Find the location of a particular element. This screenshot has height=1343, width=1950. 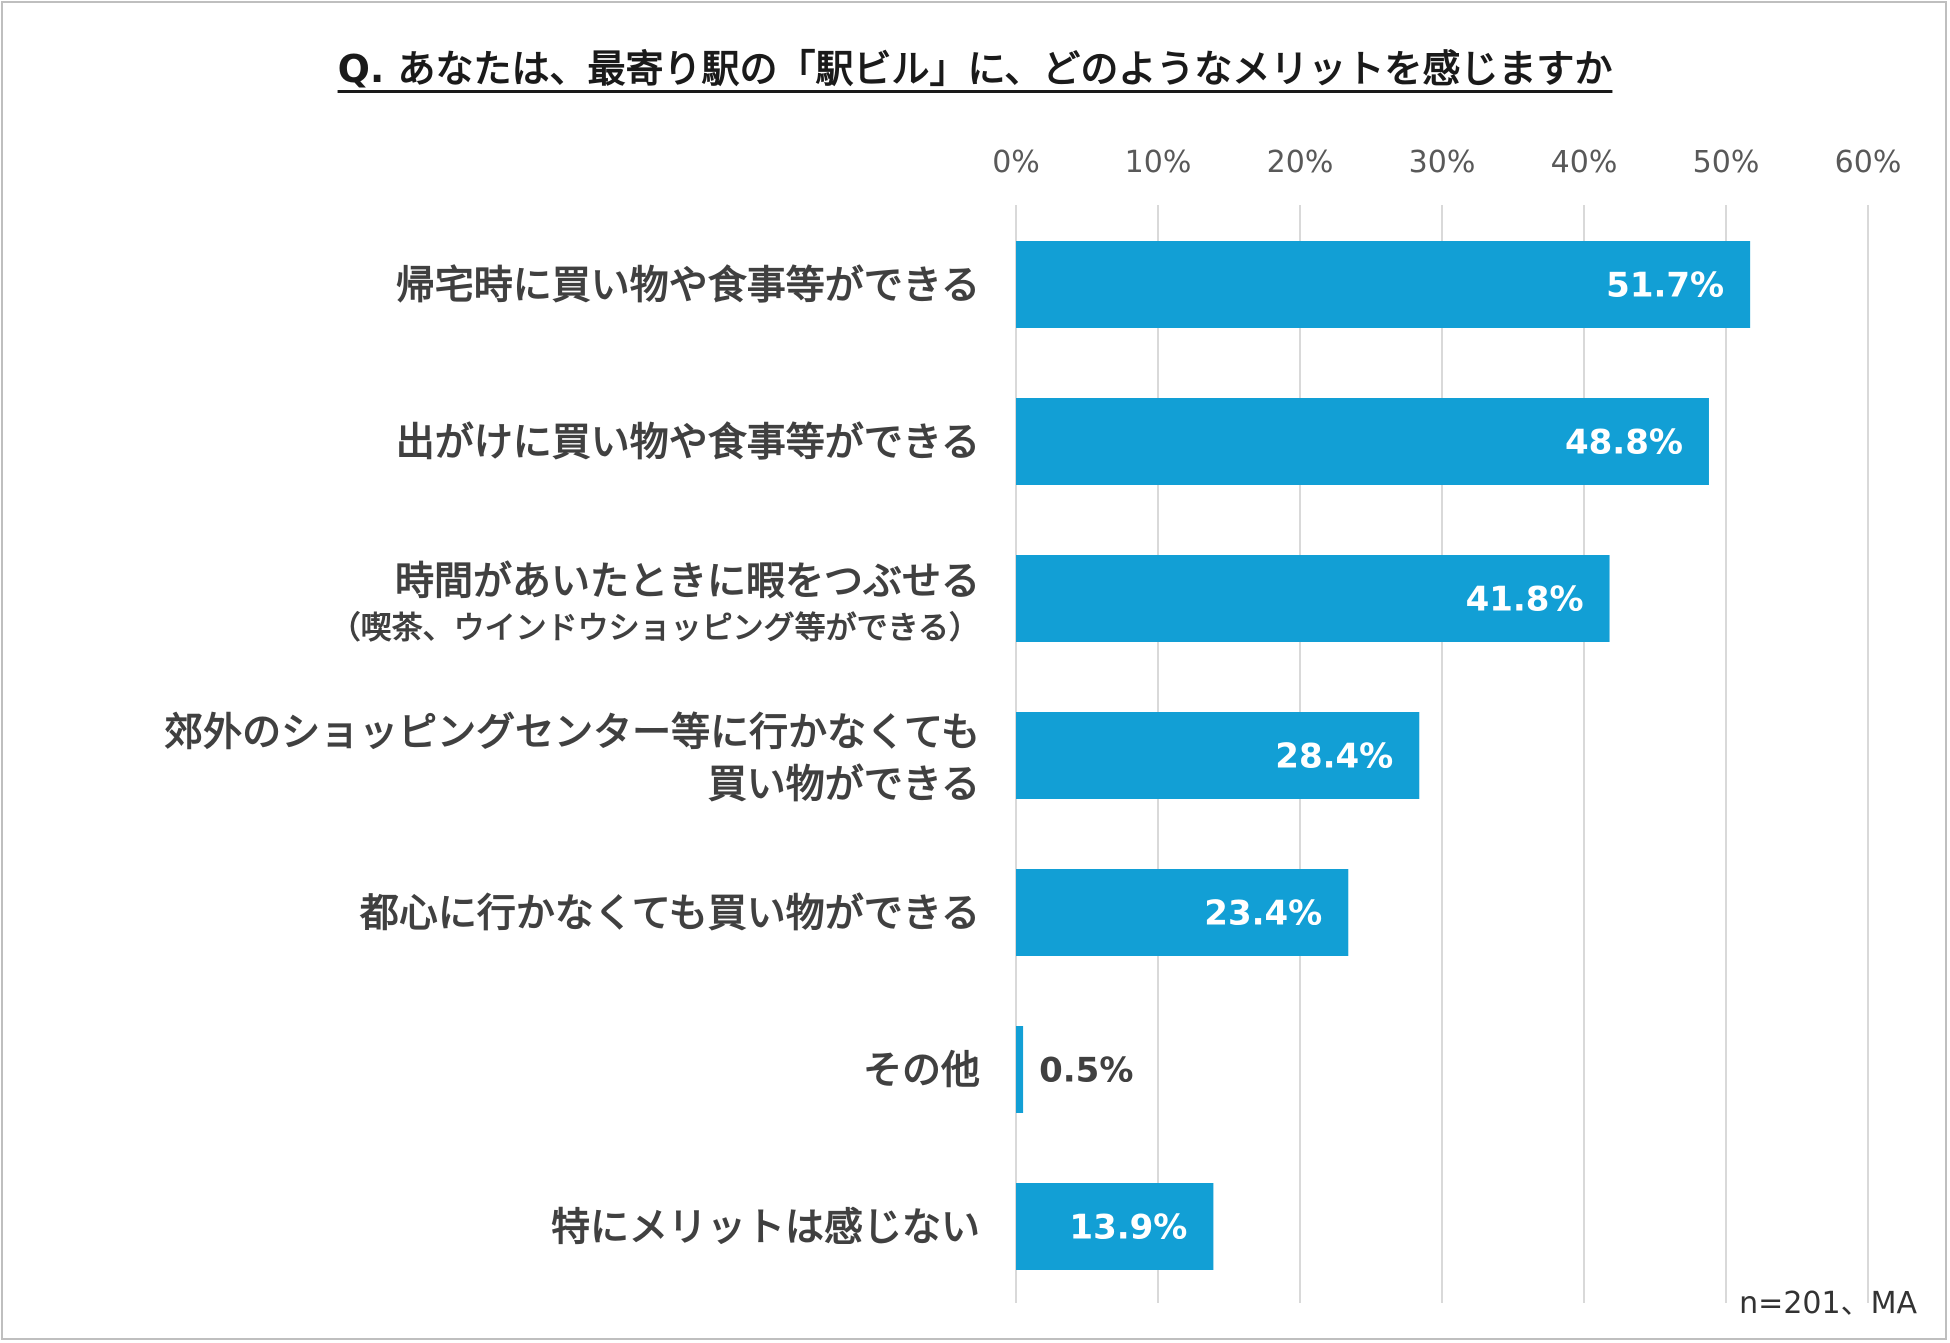

data-label: 51.7% is located at coordinates (1665, 286).